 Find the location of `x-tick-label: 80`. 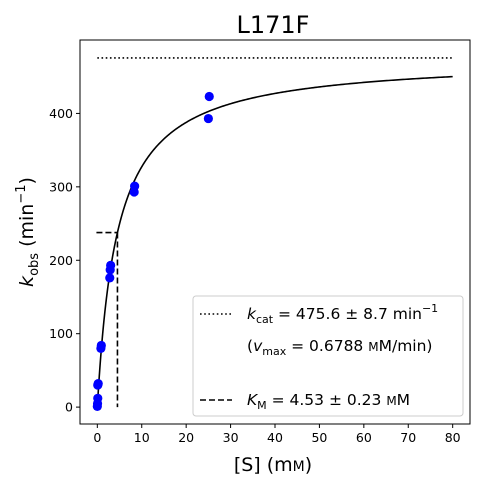

x-tick-label: 80 is located at coordinates (453, 437).